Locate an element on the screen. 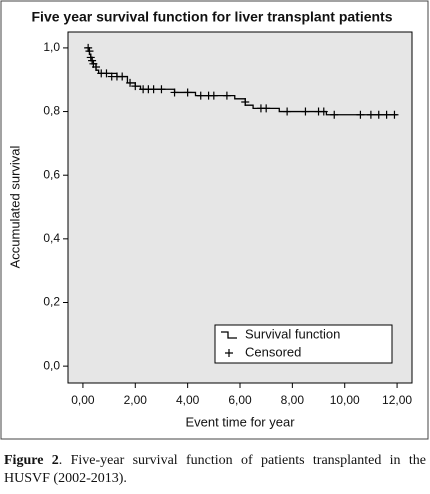 The width and height of the screenshot is (430, 494). y-tick-label: 0,6 is located at coordinates (51, 174).